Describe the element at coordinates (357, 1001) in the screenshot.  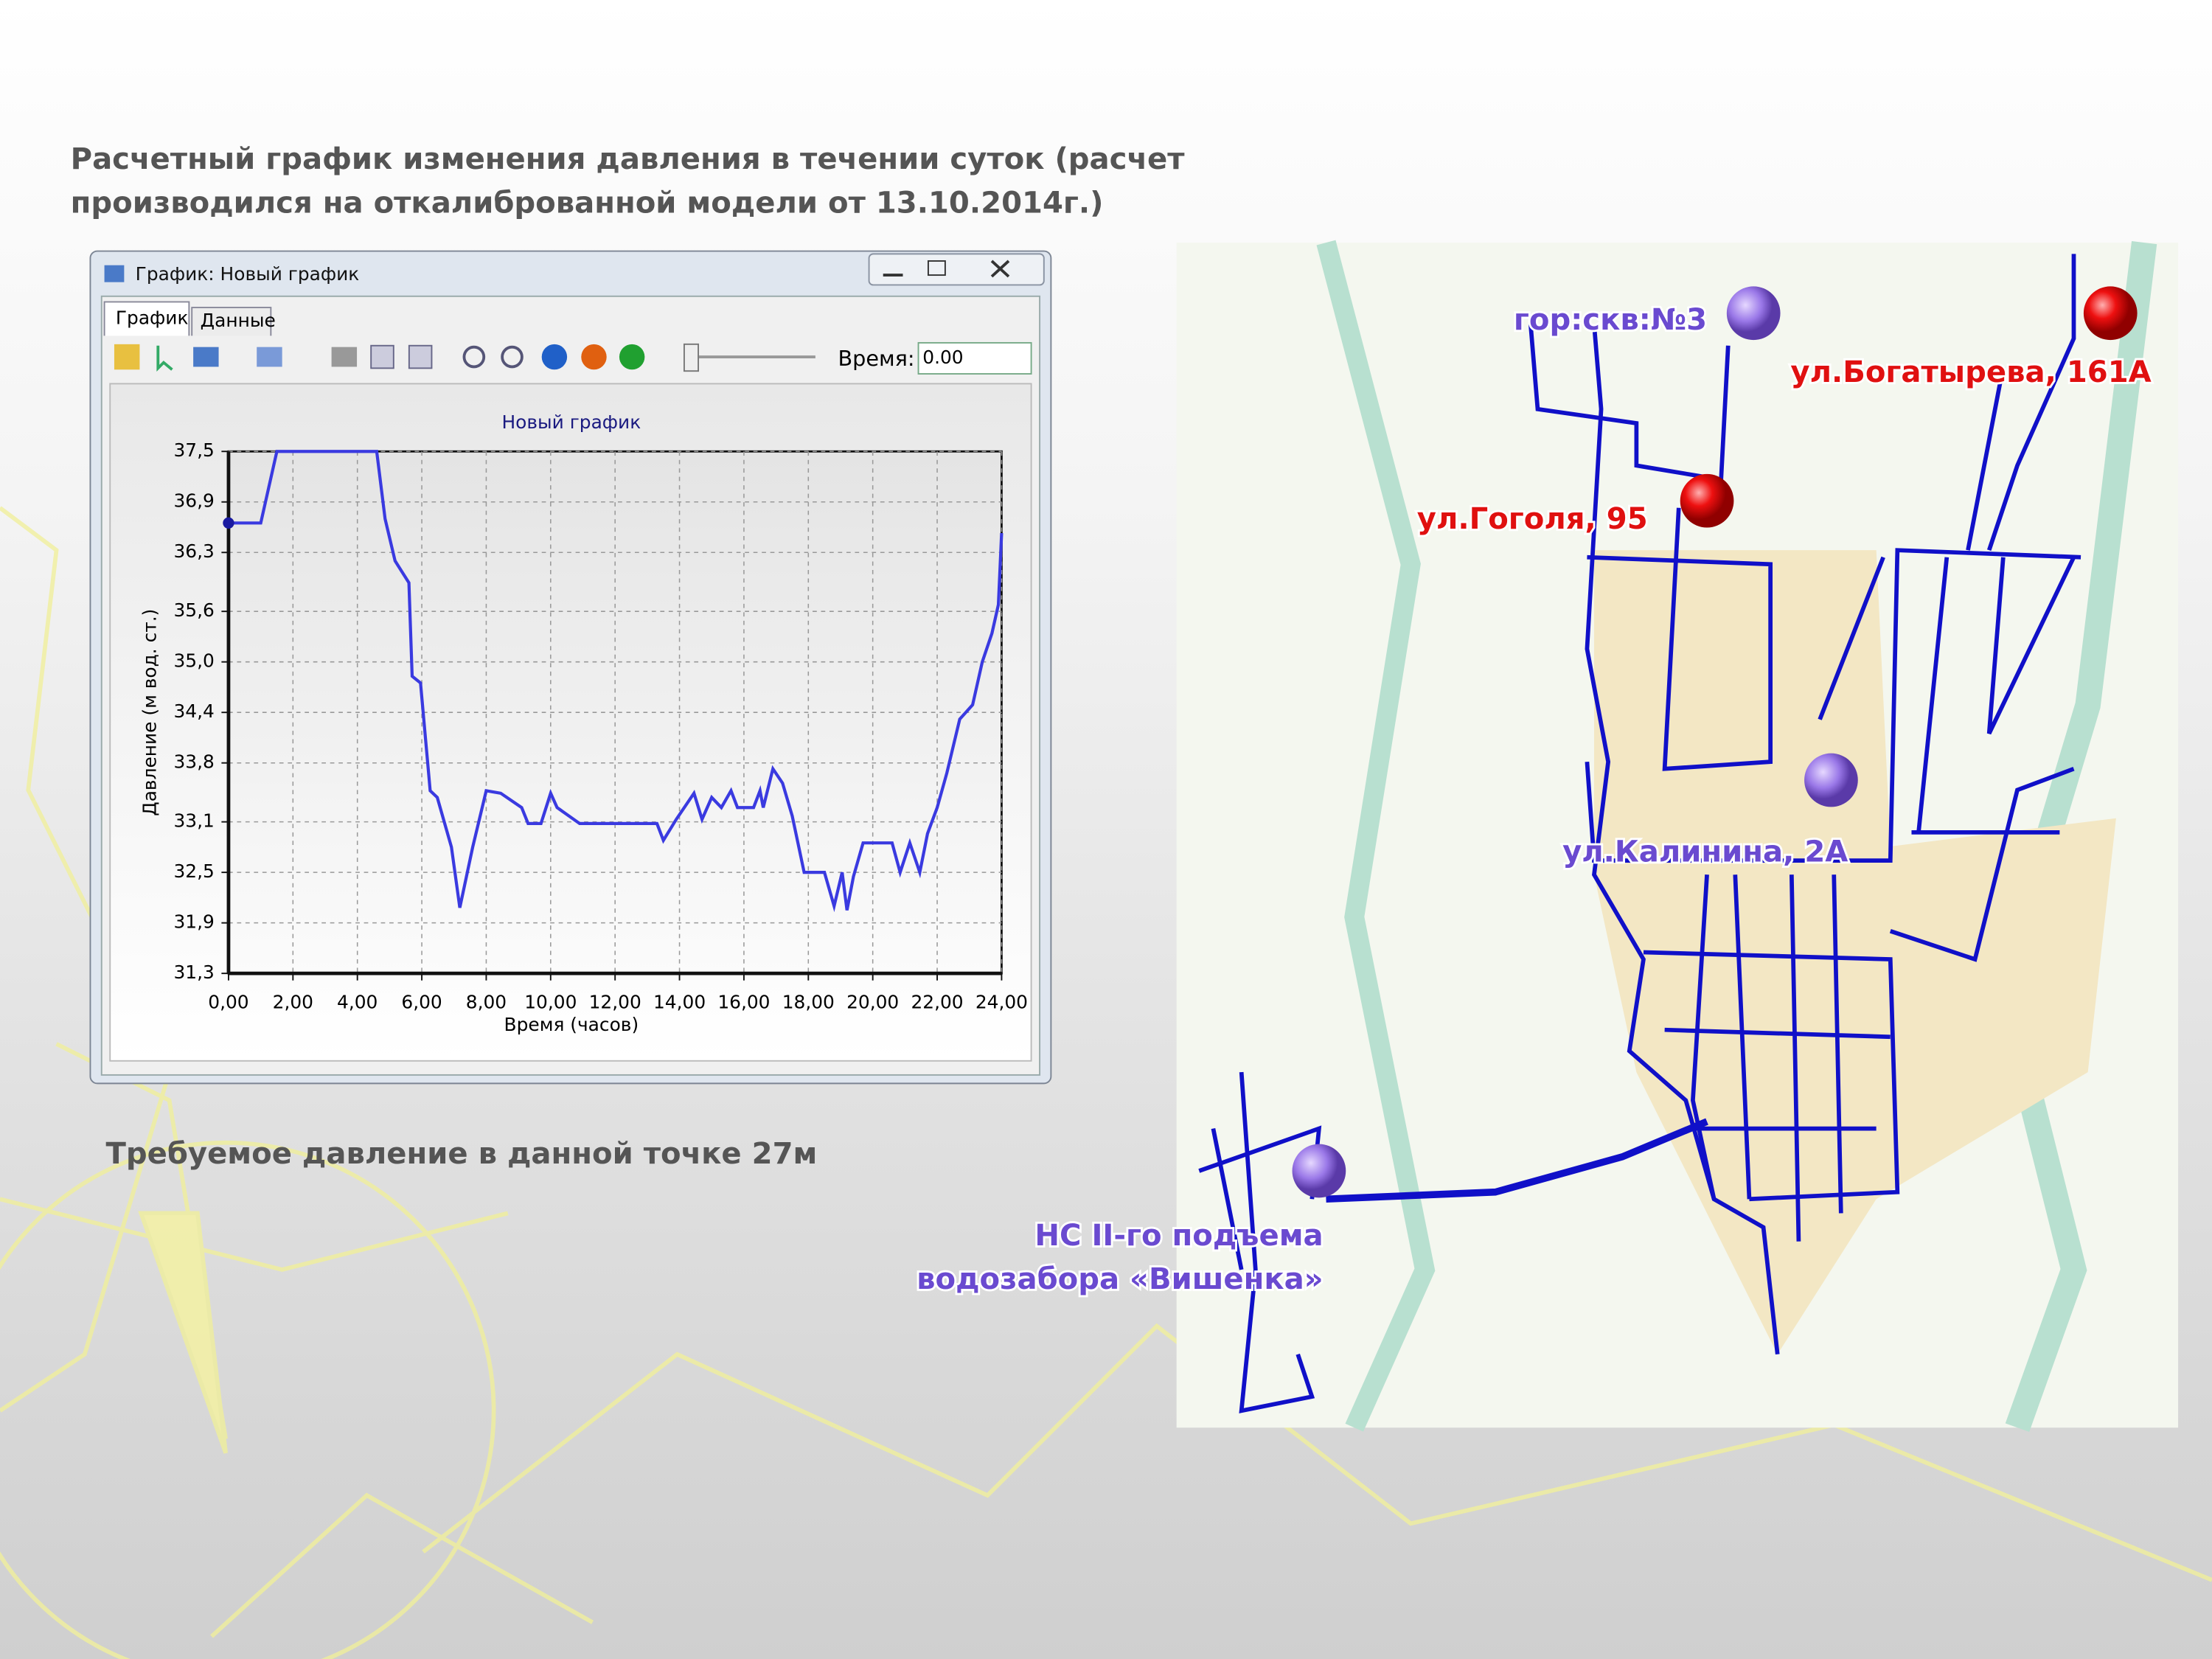
I see `x-tick-label: 4,00` at that location.